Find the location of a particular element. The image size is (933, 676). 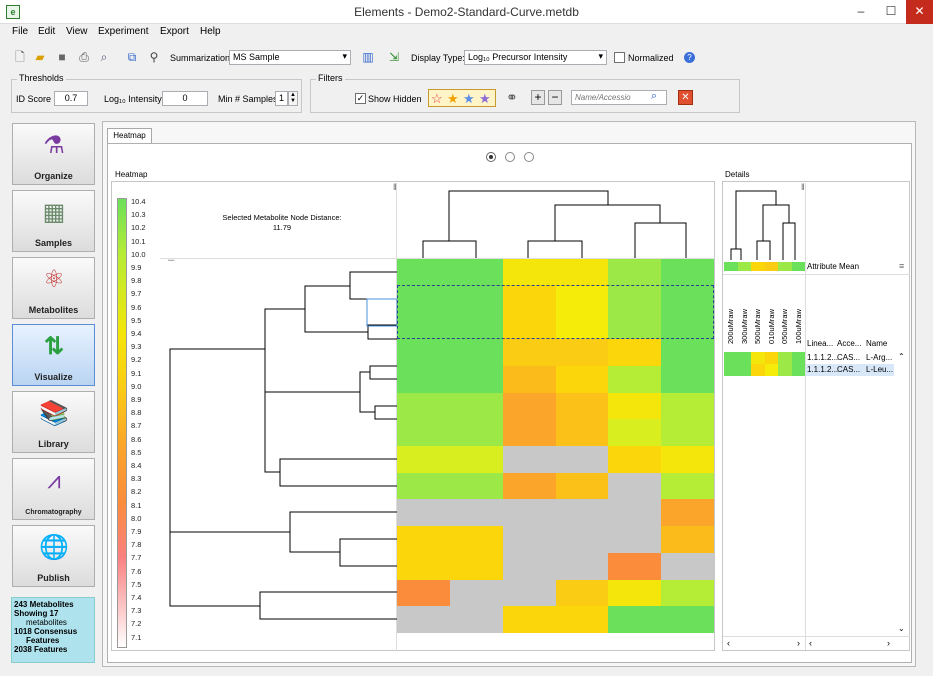

nav-metabolites: ⚛ Metabolites is located at coordinates (53, 288).